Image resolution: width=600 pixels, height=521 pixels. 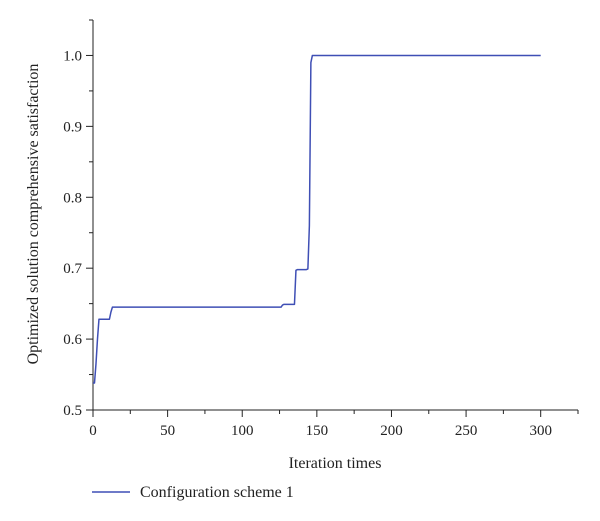 I want to click on y-tick-label: 0.7, so click(x=72, y=269).